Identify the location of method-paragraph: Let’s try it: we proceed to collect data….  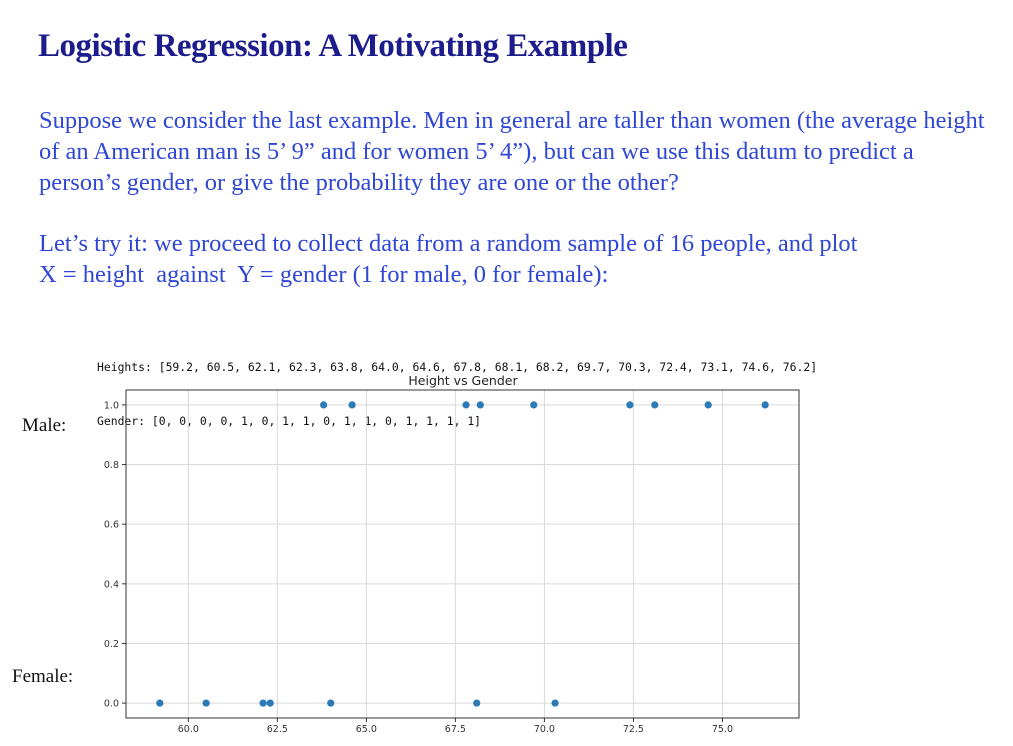
(514, 259).